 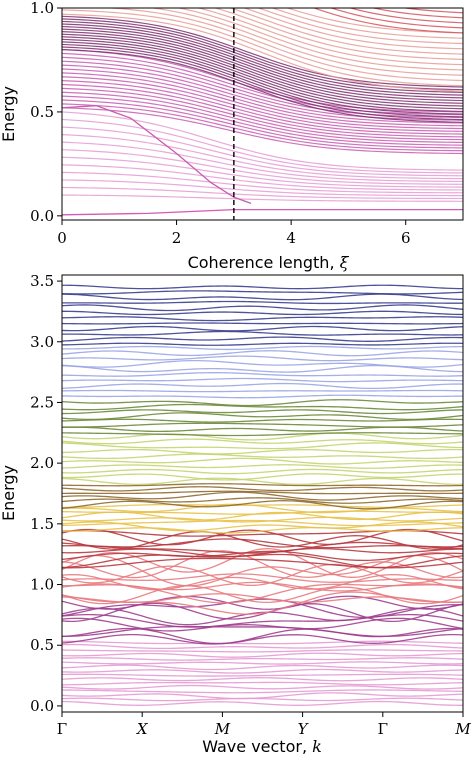 I want to click on bottom-xtick-label: X, so click(x=142, y=729).